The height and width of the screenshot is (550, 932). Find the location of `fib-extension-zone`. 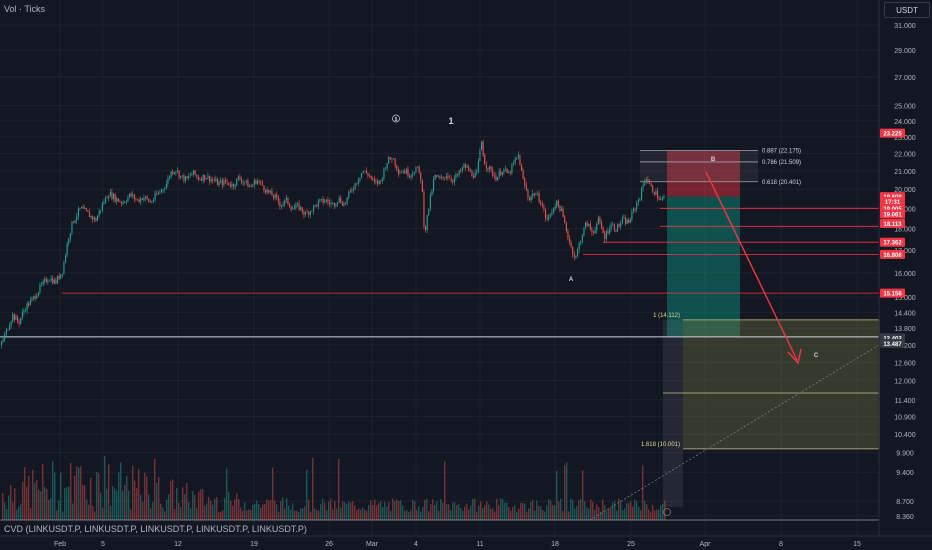

fib-extension-zone is located at coordinates (781, 384).